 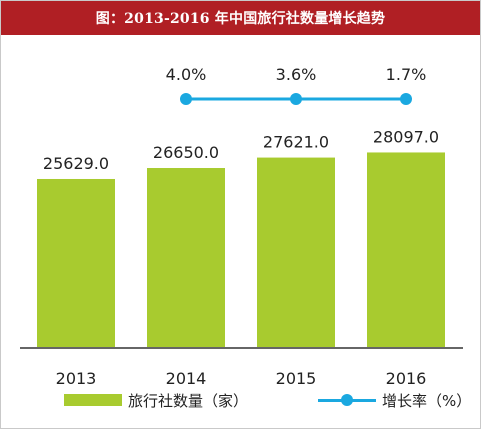 What do you see at coordinates (76, 262) in the screenshot?
I see `bar-2013` at bounding box center [76, 262].